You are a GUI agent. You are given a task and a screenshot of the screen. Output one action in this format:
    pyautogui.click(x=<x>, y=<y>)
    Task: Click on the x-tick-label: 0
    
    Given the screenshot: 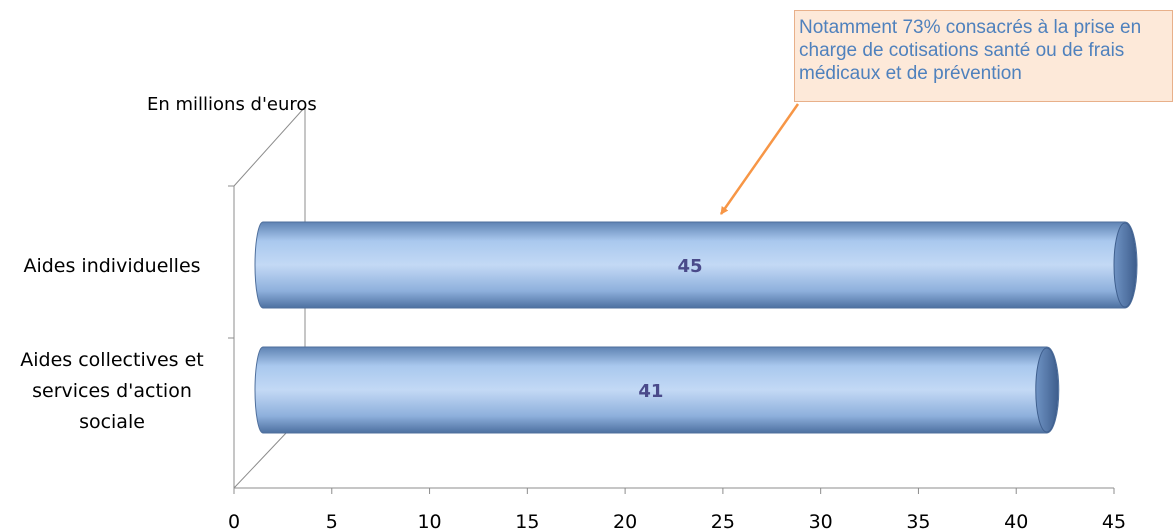 What is the action you would take?
    pyautogui.click(x=234, y=521)
    